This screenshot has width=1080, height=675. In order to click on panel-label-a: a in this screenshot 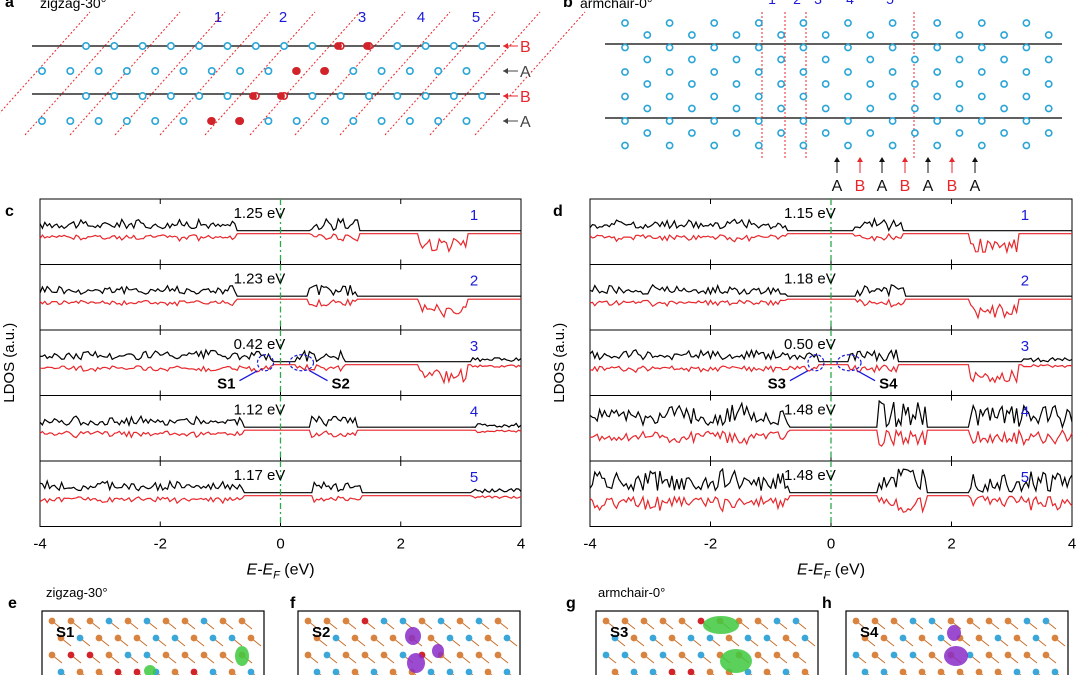, I will do `click(9, 5)`.